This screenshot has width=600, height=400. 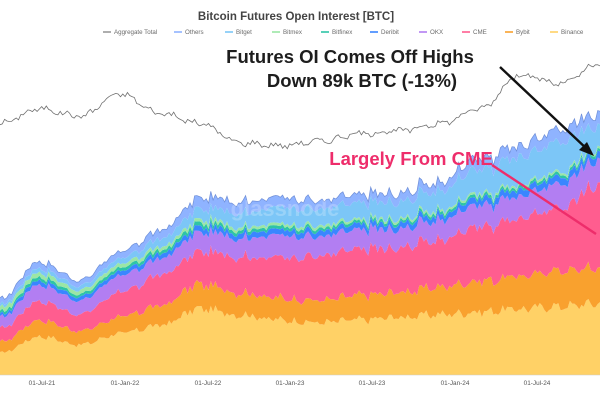 What do you see at coordinates (586, 149) in the screenshot?
I see `arrow-oi-head` at bounding box center [586, 149].